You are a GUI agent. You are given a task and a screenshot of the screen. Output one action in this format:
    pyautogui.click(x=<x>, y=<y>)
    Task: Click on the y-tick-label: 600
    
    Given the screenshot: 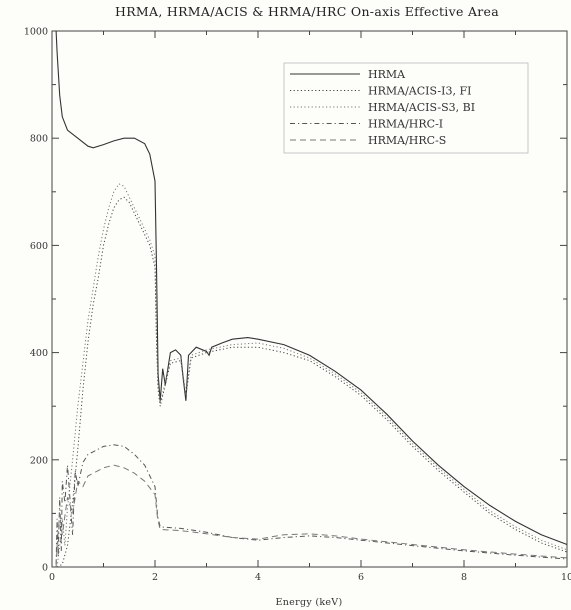 What is the action you would take?
    pyautogui.click(x=39, y=246)
    